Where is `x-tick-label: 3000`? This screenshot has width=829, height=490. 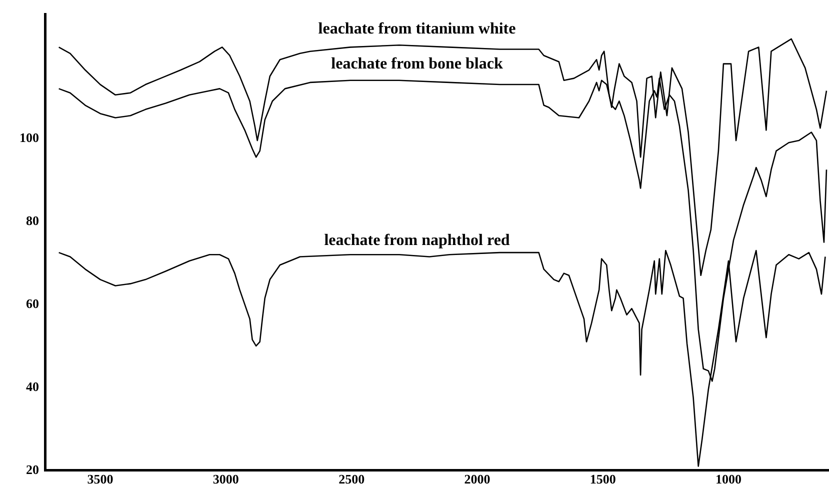
x-tick-label: 3000 is located at coordinates (225, 479).